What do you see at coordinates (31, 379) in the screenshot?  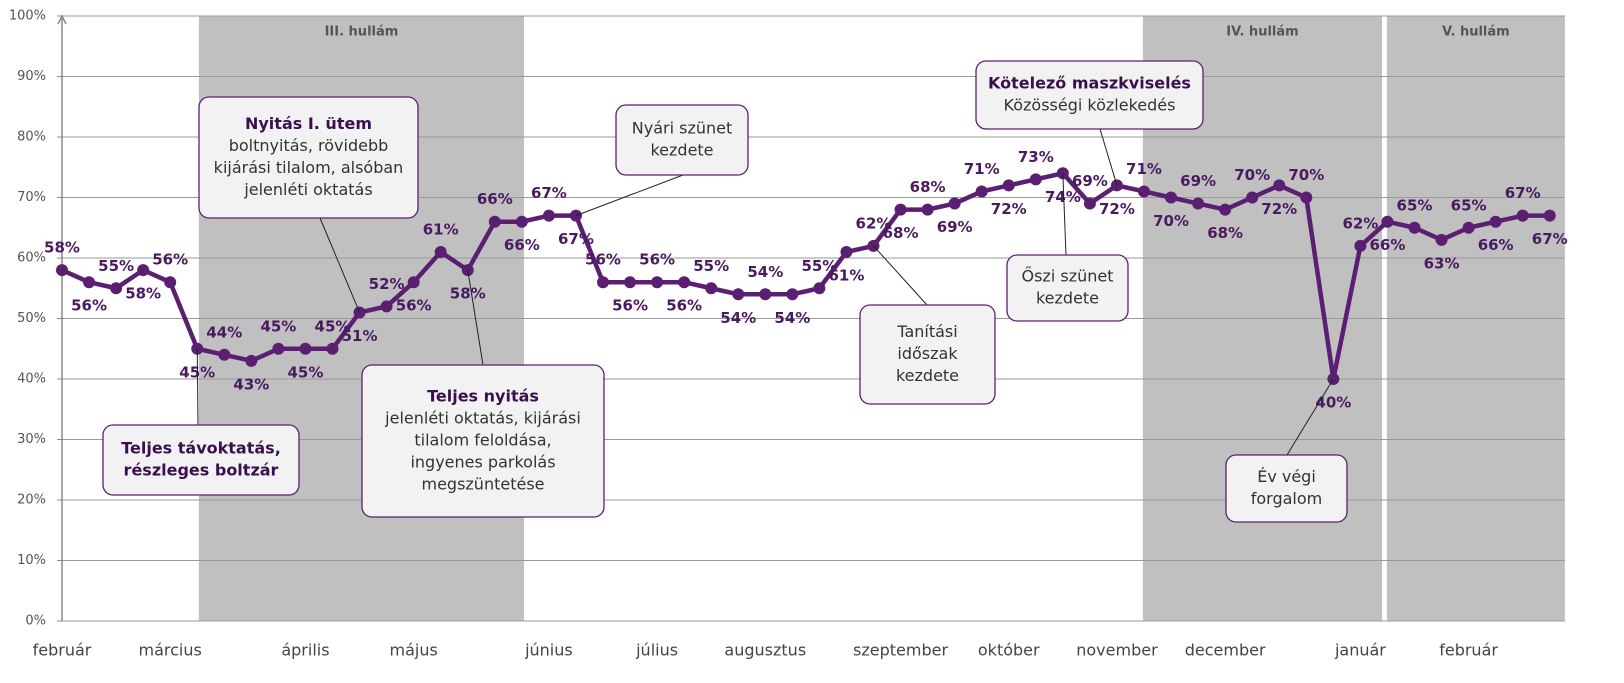 I see `y-tick-label: 40%` at bounding box center [31, 379].